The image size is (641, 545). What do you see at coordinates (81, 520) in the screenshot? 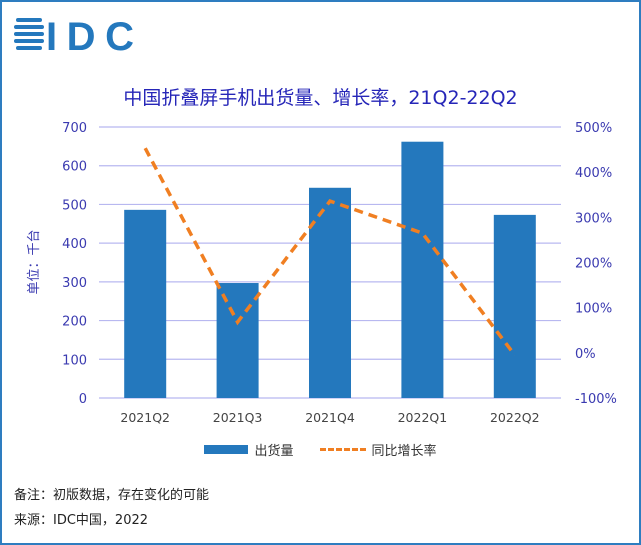
I see `source-note: 来源：IDC中国，2022` at bounding box center [81, 520].